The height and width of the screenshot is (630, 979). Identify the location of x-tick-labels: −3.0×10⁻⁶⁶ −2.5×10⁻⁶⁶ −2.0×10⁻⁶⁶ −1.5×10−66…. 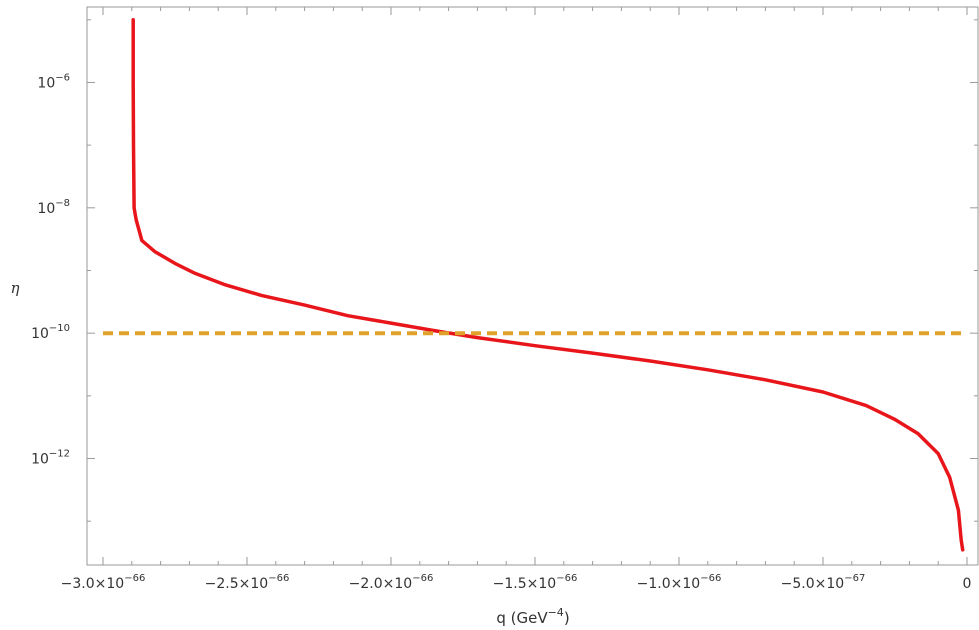
(516, 582).